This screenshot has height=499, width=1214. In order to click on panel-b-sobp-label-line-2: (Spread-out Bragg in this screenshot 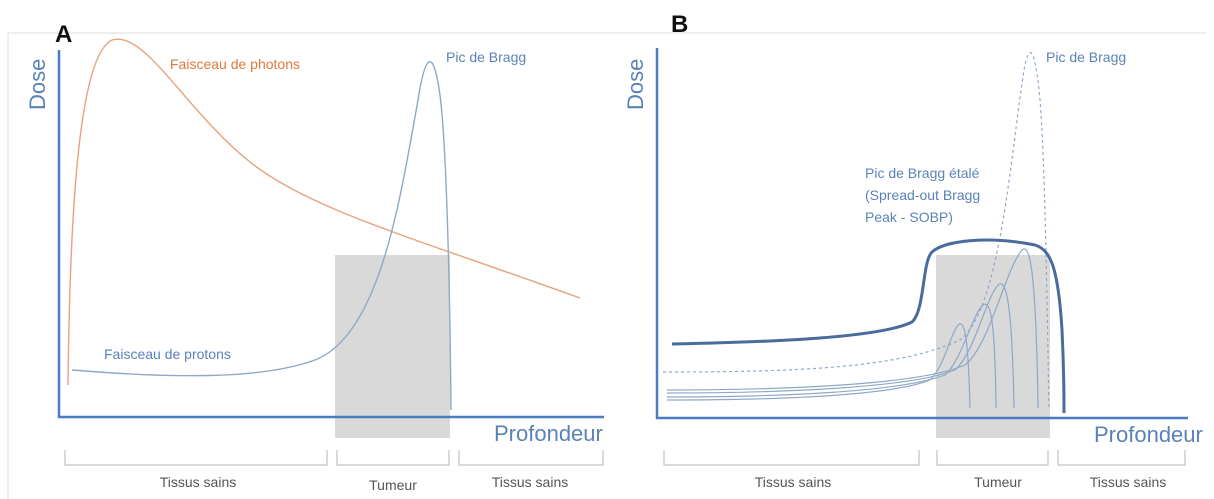, I will do `click(922, 195)`.